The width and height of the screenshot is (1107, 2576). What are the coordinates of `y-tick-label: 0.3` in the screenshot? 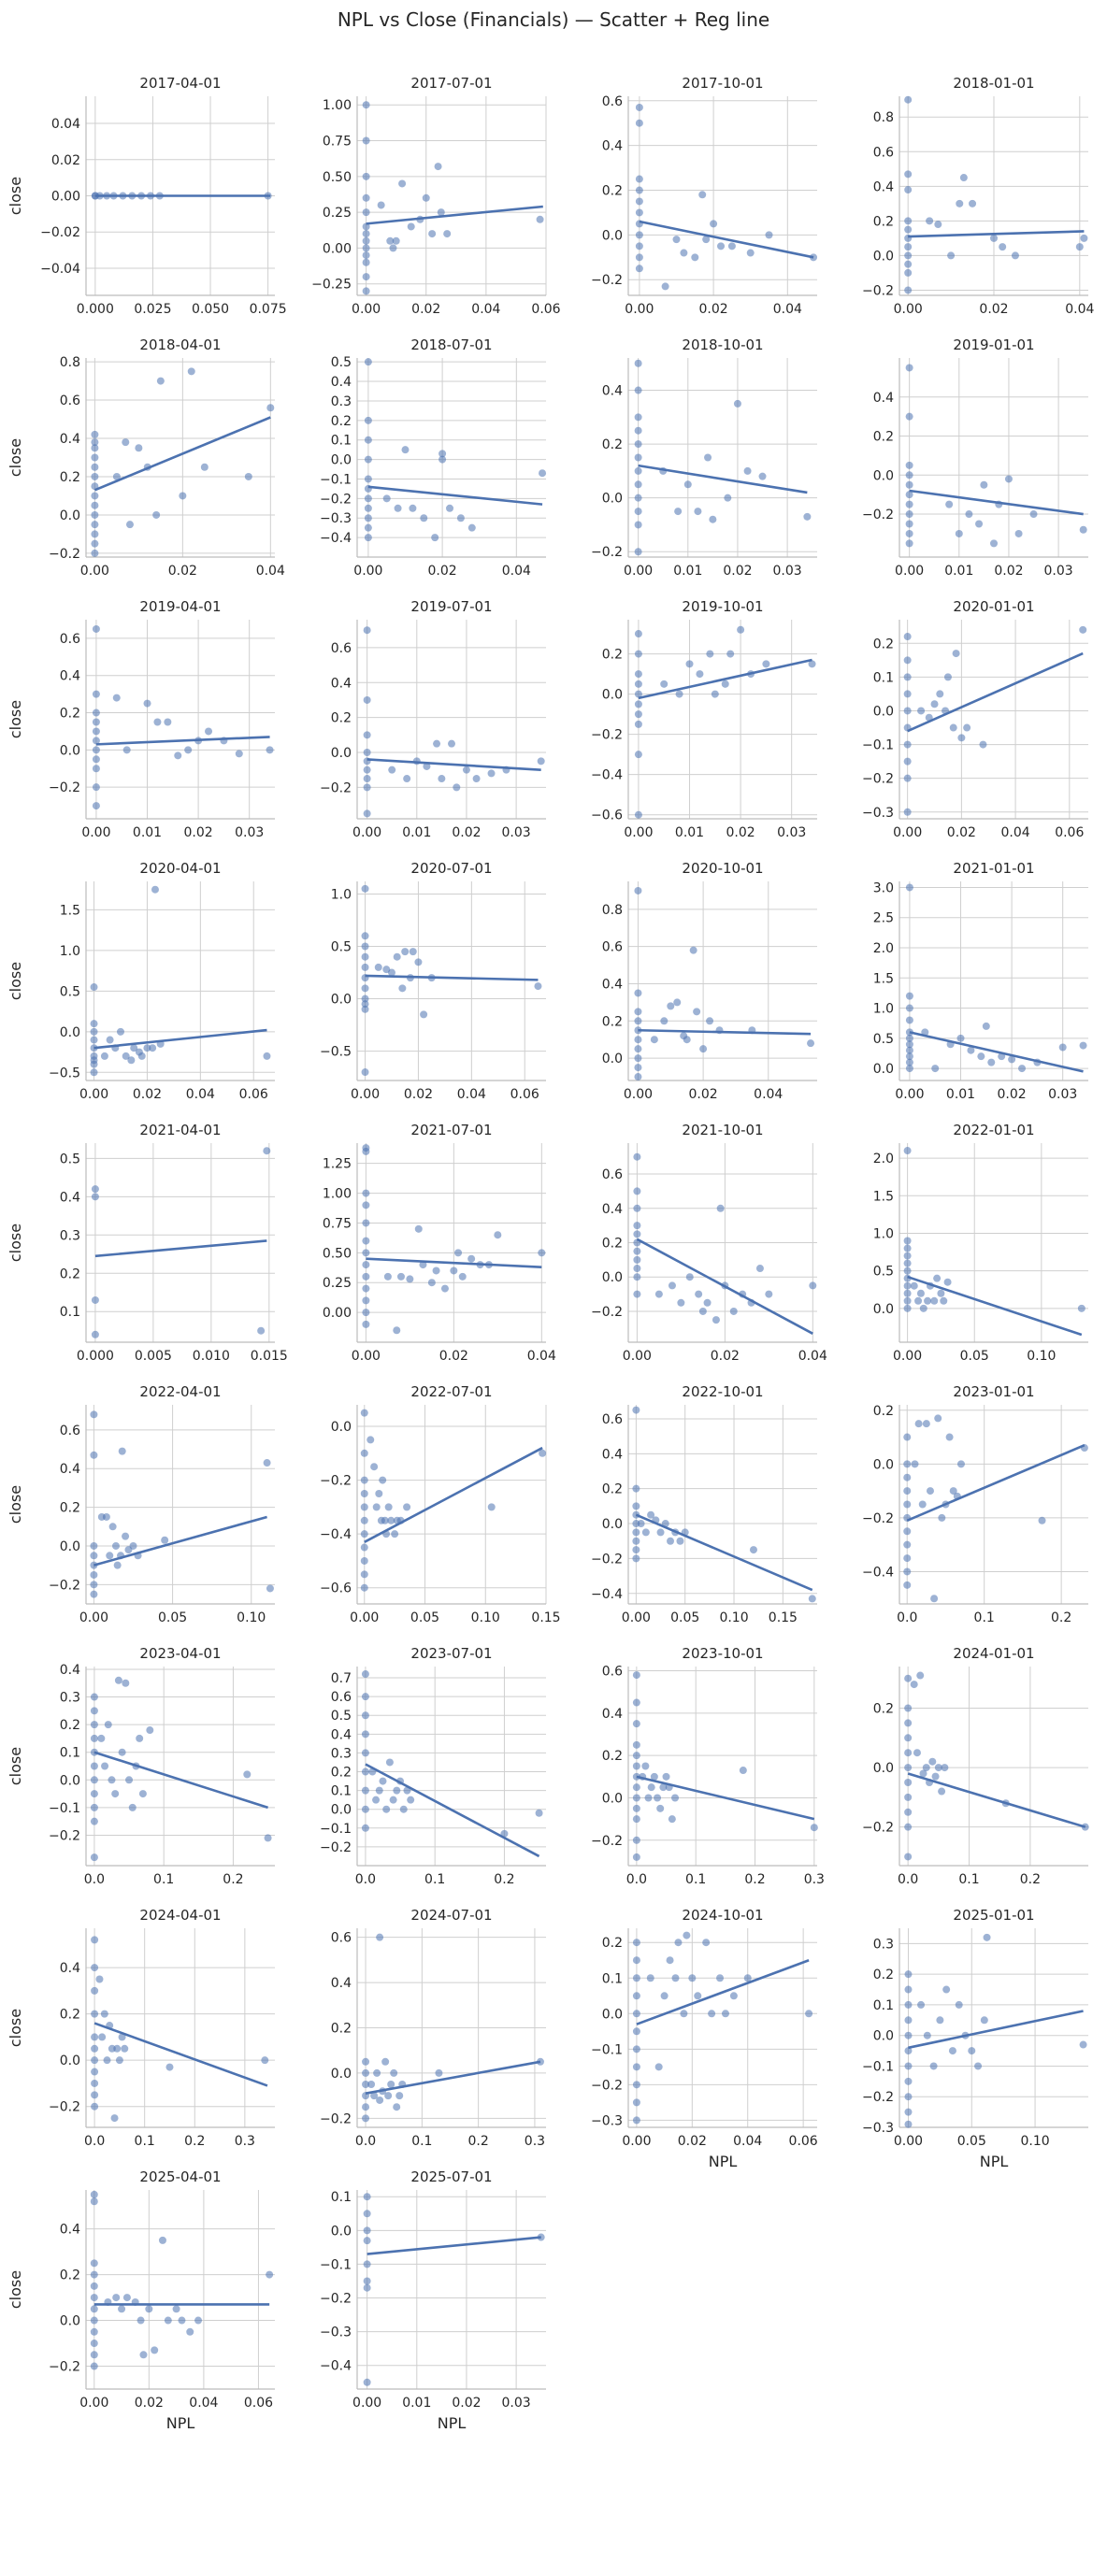 It's located at (70, 1698).